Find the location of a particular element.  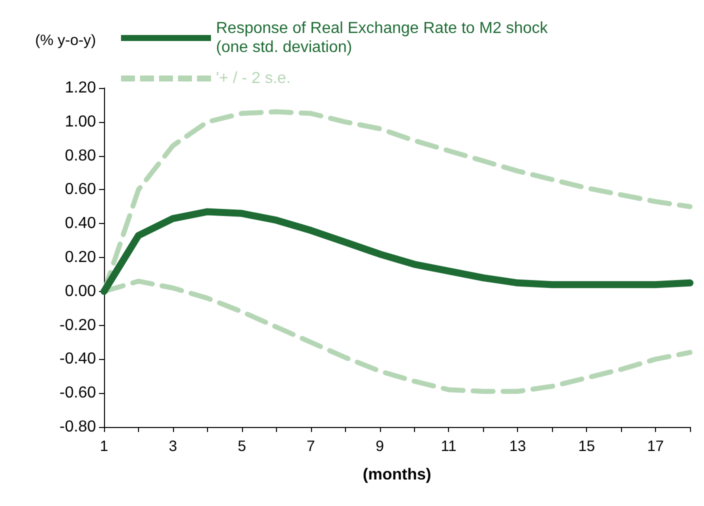

x-tick-label: 3 is located at coordinates (173, 446).